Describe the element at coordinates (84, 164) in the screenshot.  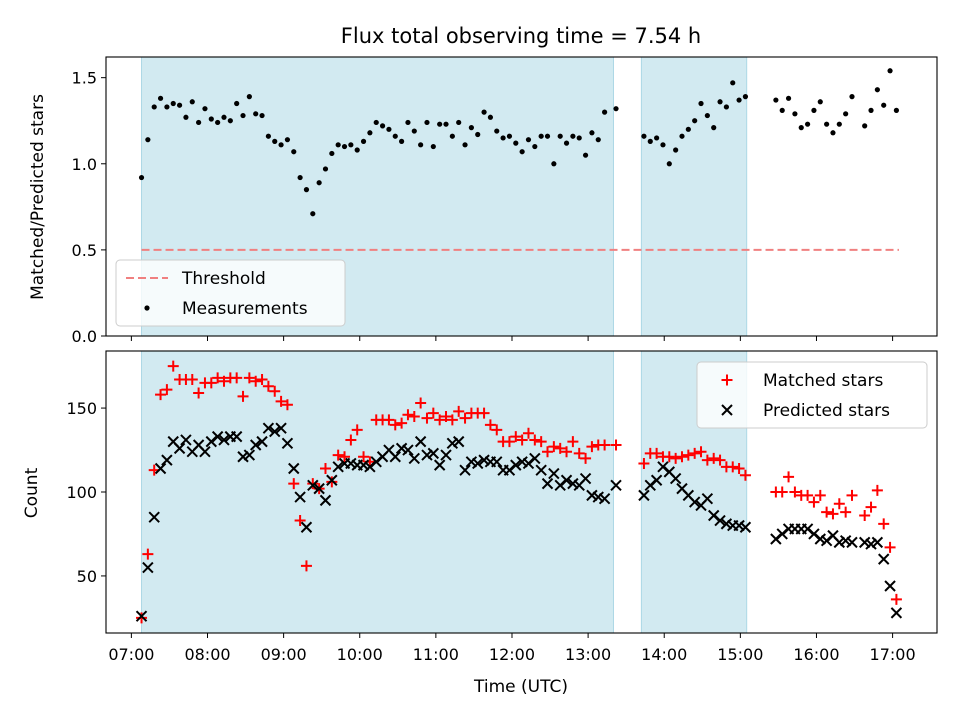
I see `y-tick-label: 1.0` at that location.